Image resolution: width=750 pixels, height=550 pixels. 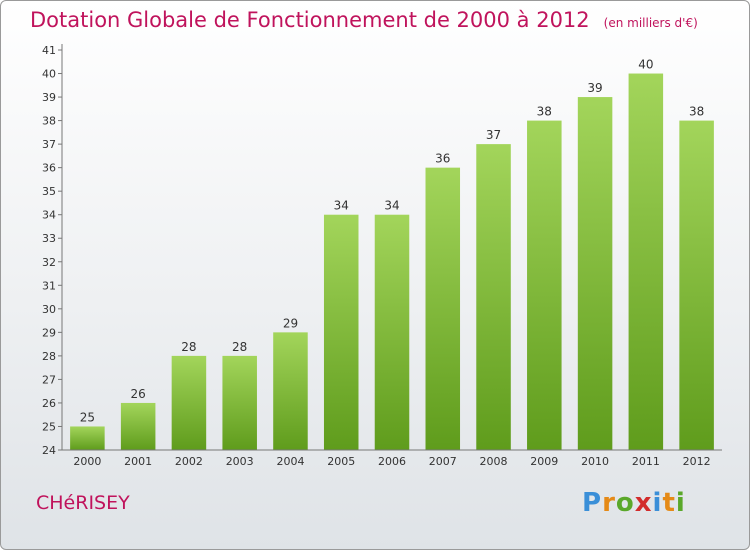 What do you see at coordinates (494, 461) in the screenshot?
I see `x-tick-label: 2008` at bounding box center [494, 461].